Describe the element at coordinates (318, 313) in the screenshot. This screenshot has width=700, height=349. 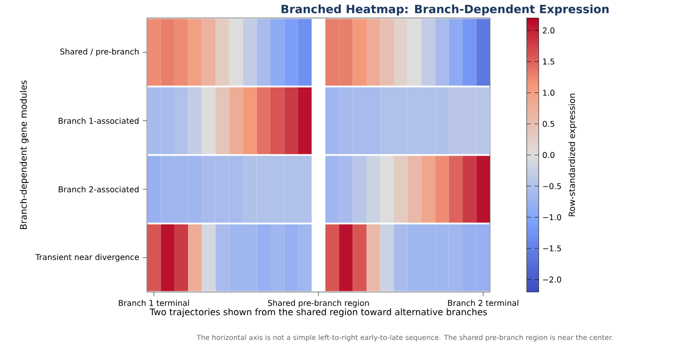
I see `x-axis-title: Two trajectories shown from the shared region toward alternative branches` at that location.